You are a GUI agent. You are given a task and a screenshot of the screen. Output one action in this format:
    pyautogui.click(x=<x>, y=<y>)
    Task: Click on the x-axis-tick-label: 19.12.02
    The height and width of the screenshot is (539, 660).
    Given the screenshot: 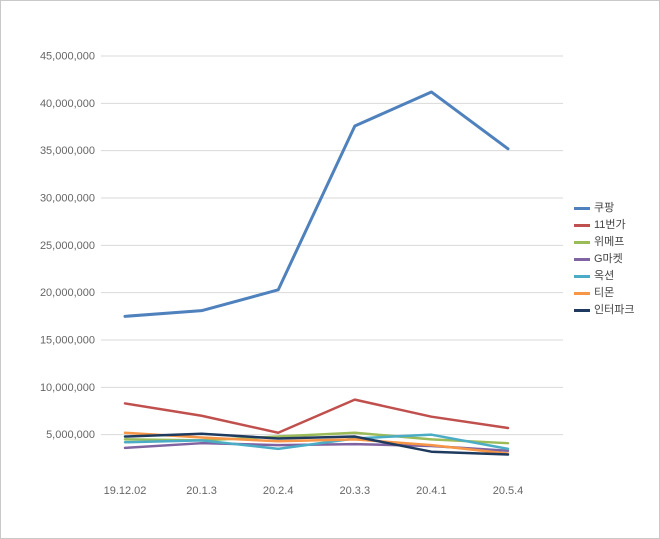 What is the action you would take?
    pyautogui.click(x=125, y=491)
    